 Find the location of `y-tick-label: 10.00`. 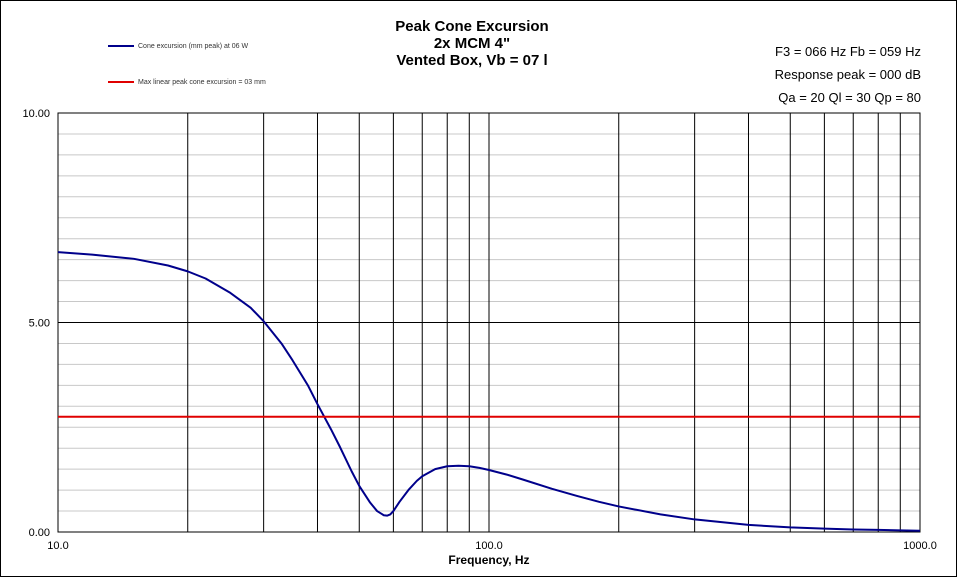

y-tick-label: 10.00 is located at coordinates (36, 114).